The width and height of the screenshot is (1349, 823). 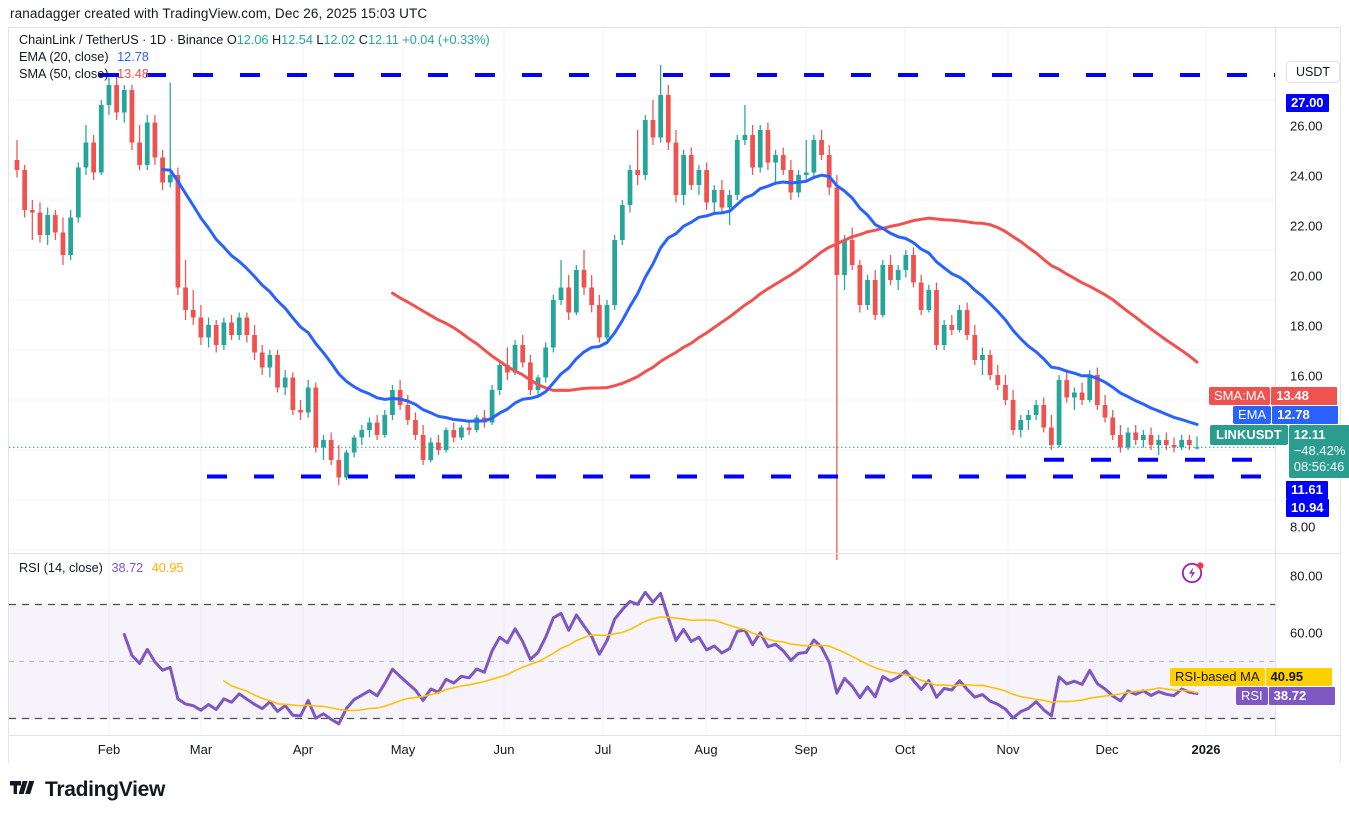 I want to click on price-tag-resistance: 27.00, so click(x=1307, y=103).